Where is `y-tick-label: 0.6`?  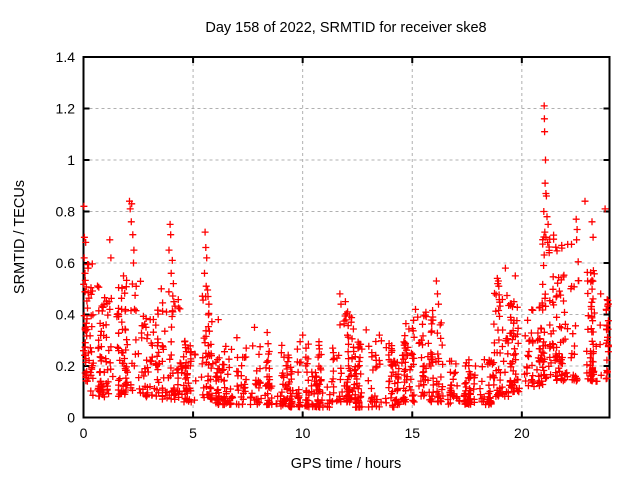 y-tick-label: 0.6 is located at coordinates (66, 263).